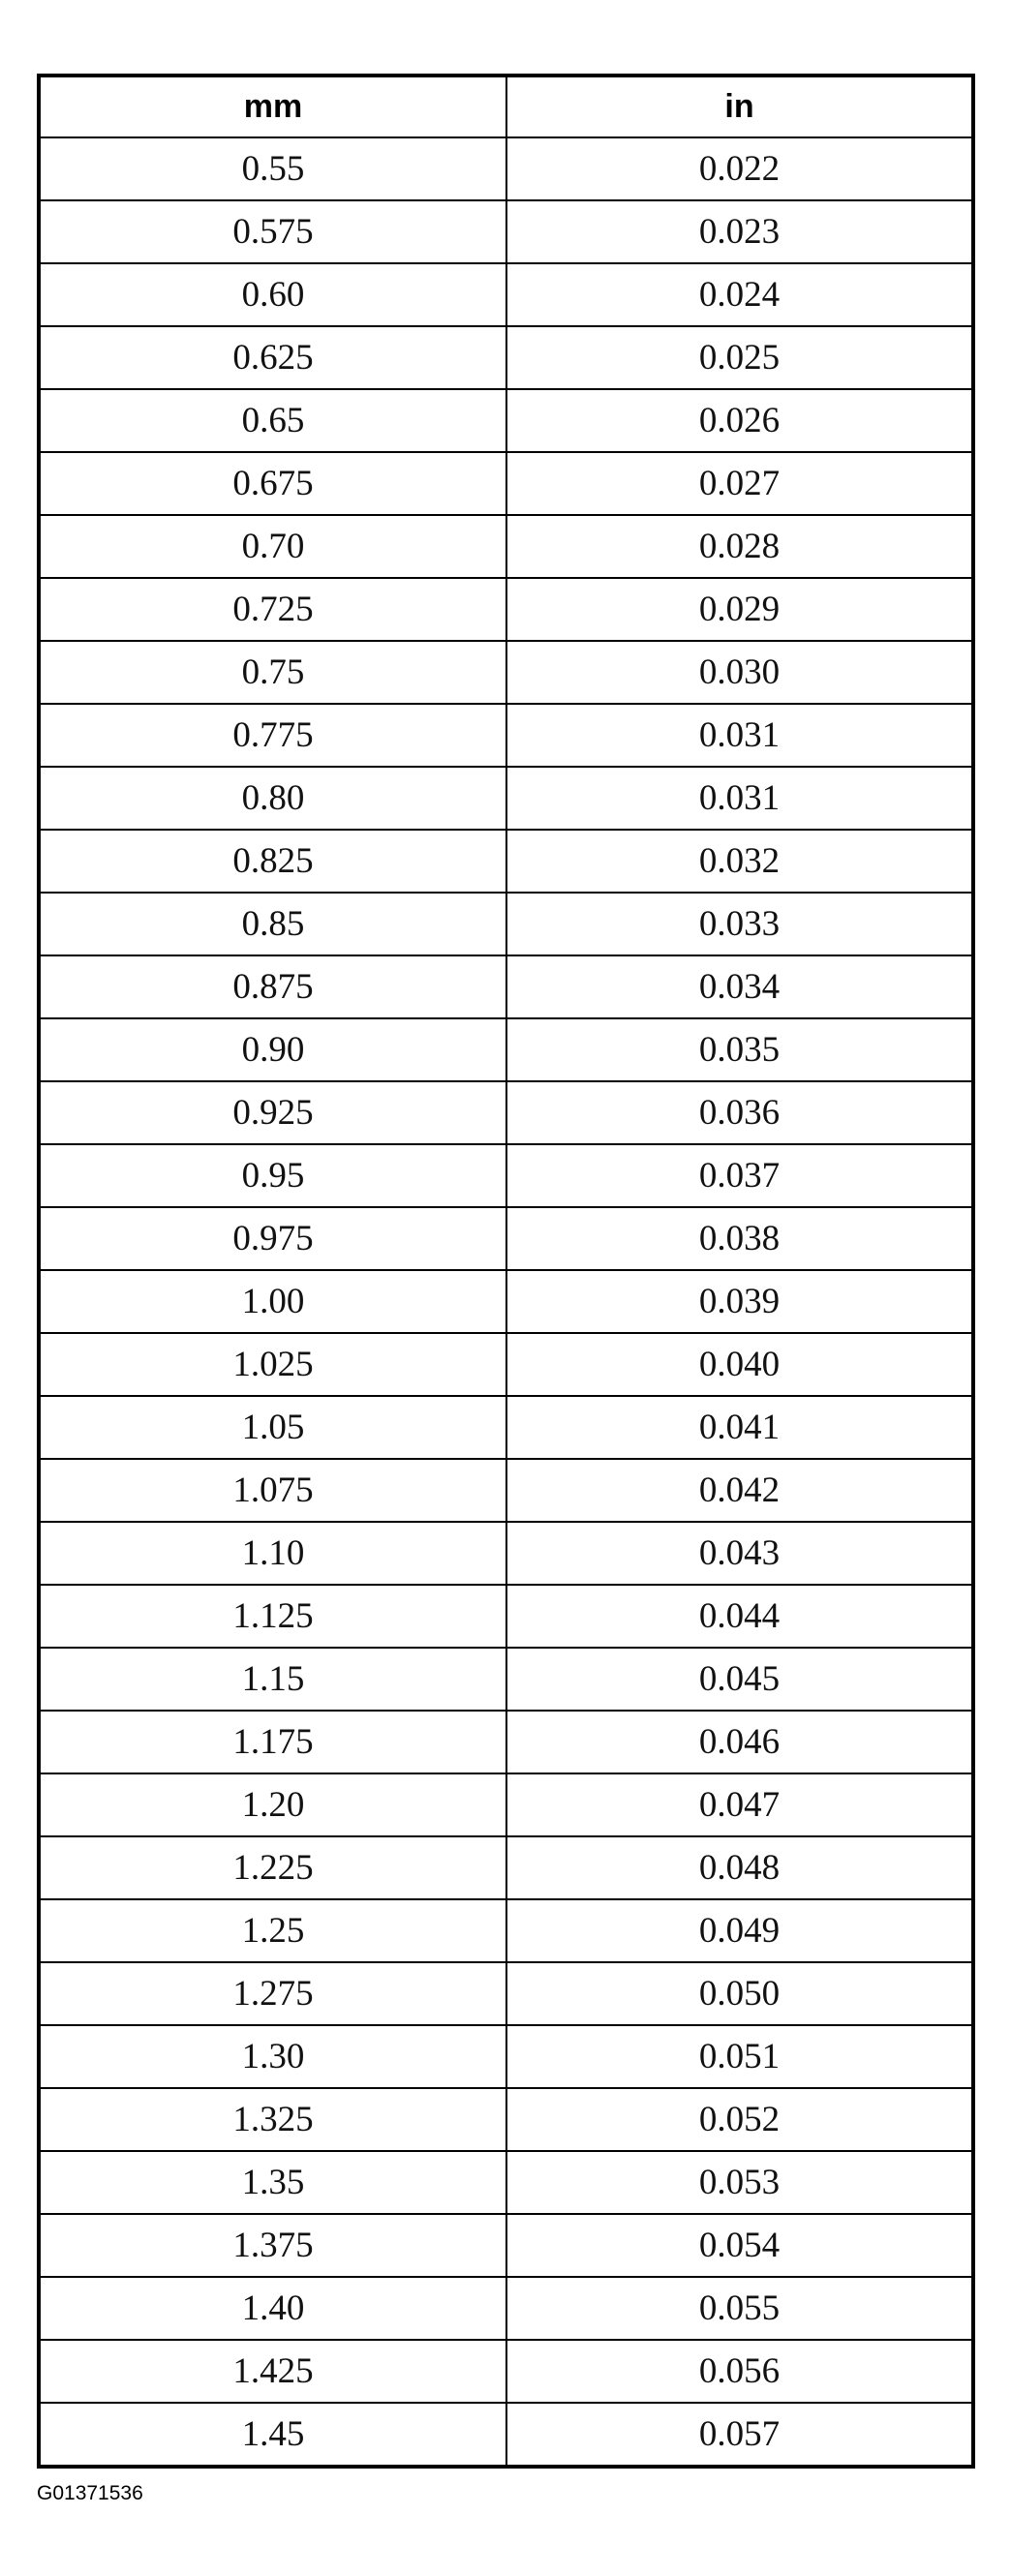  What do you see at coordinates (740, 1930) in the screenshot?
I see `cell-in: 0.049` at bounding box center [740, 1930].